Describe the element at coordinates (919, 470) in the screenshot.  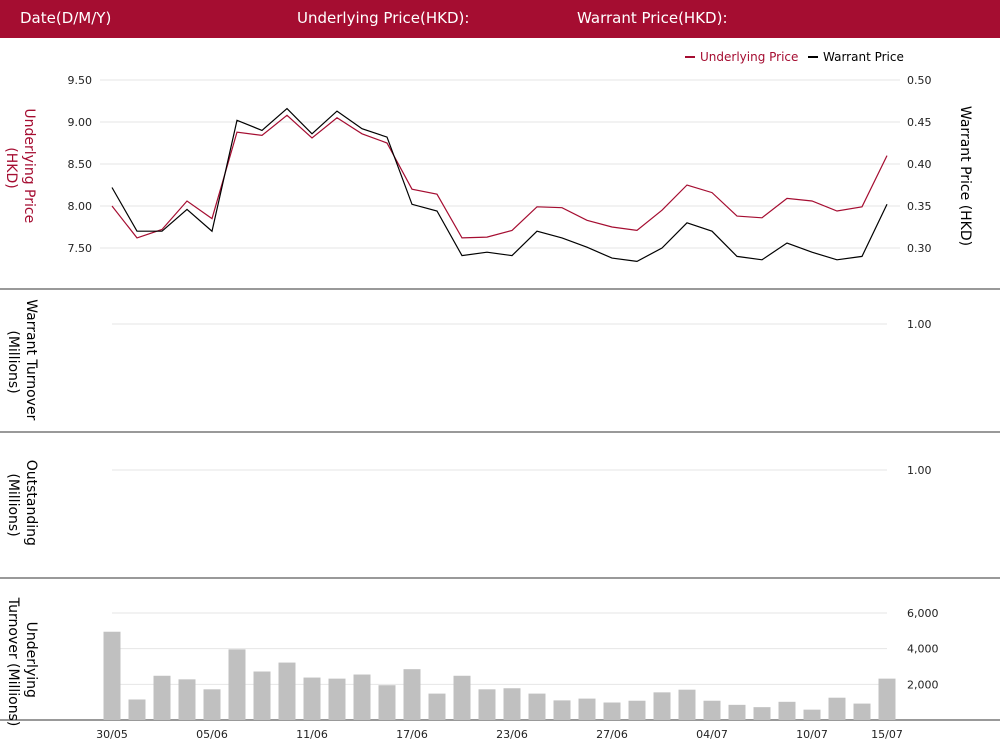
I see `outstanding-tick: 1.00` at that location.